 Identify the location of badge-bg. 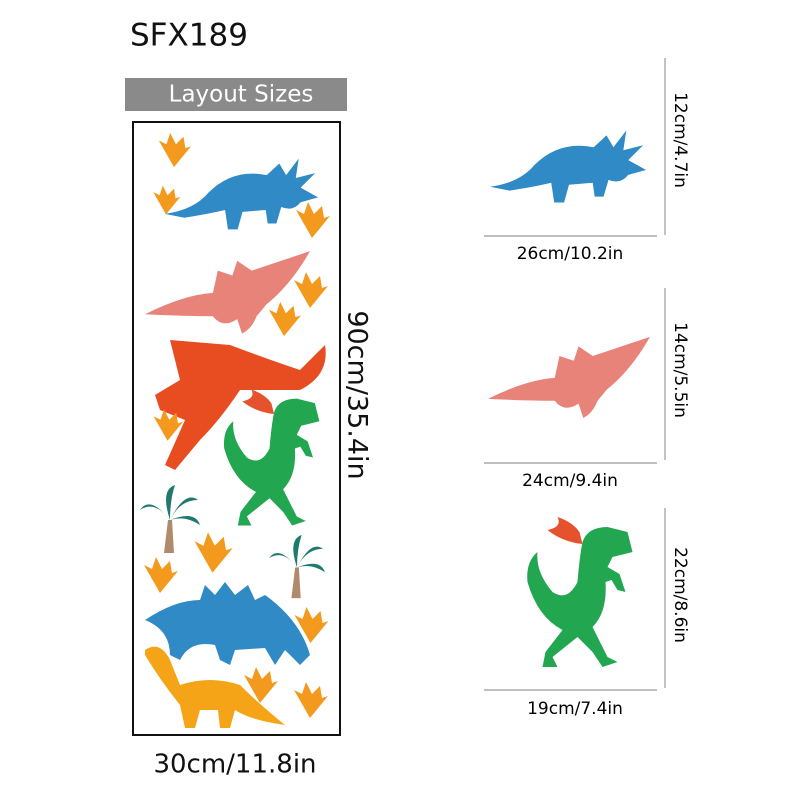
(236, 94).